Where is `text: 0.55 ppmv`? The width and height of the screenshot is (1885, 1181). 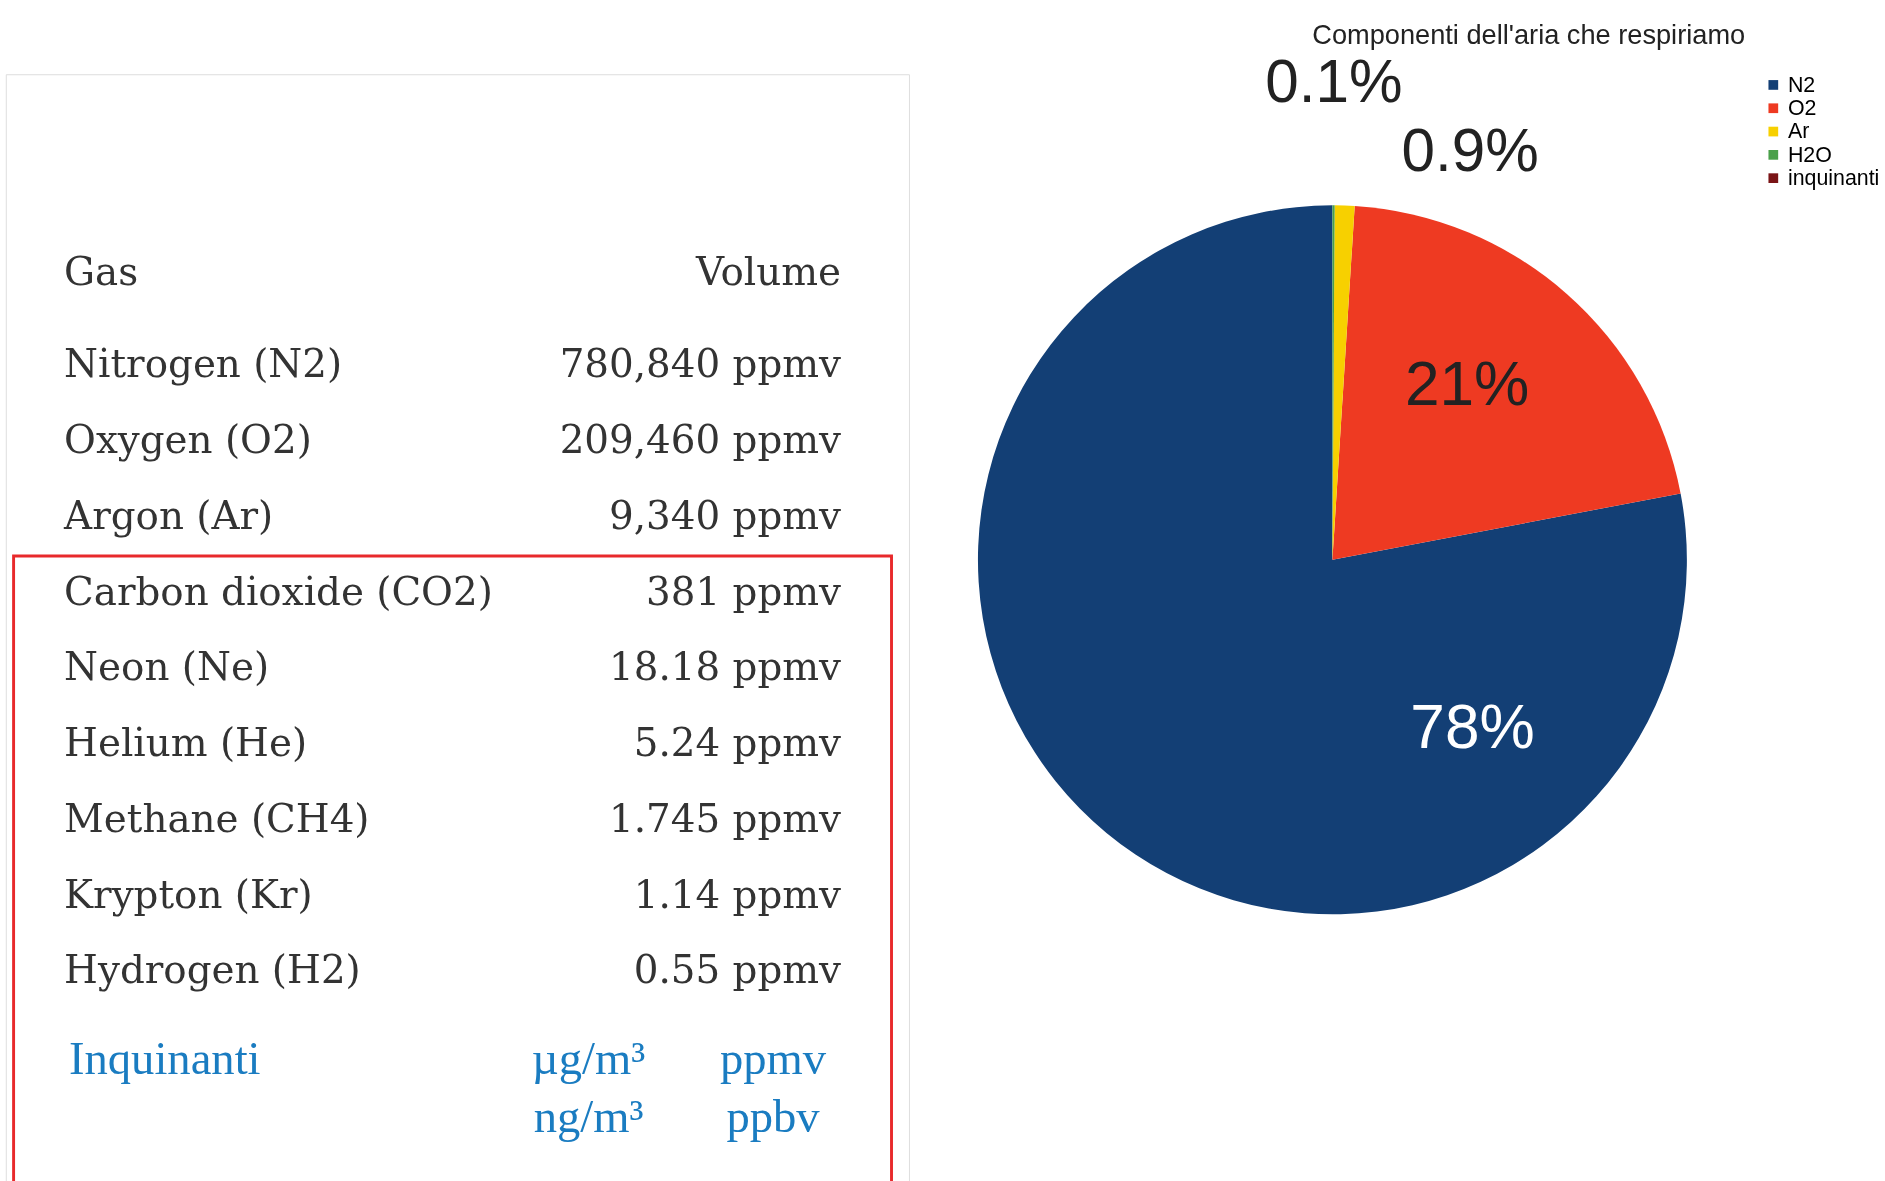
text: 0.55 ppmv is located at coordinates (737, 970).